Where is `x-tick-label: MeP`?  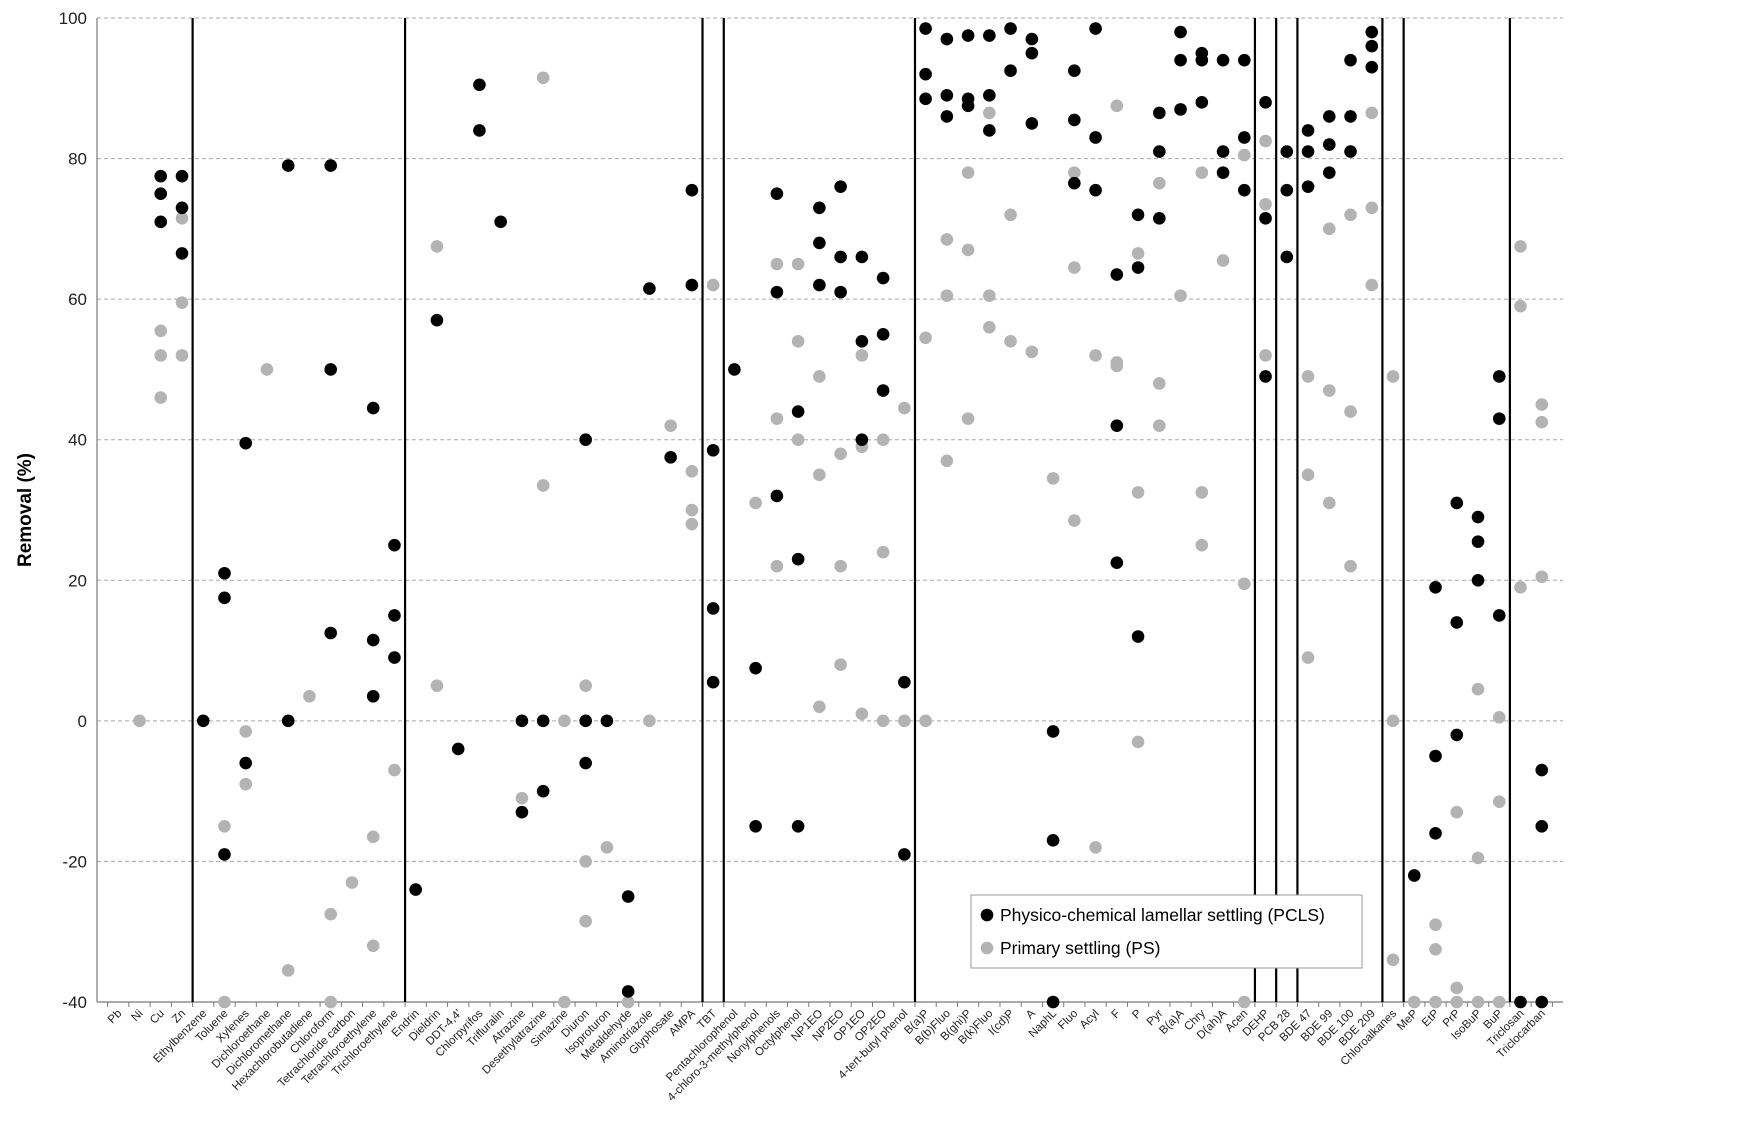
x-tick-label: MeP is located at coordinates (1407, 1019).